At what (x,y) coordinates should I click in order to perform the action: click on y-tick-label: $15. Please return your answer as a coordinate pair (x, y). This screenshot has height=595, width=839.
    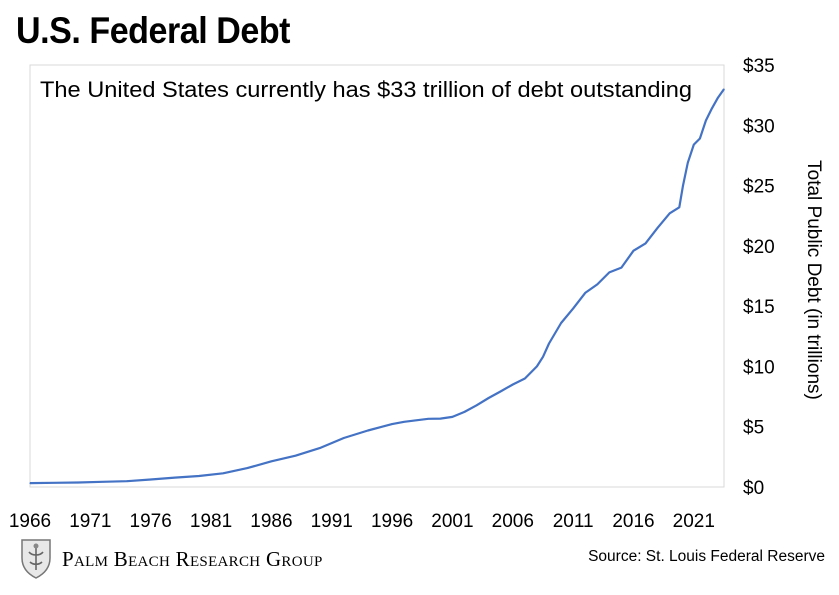
    Looking at the image, I should click on (759, 307).